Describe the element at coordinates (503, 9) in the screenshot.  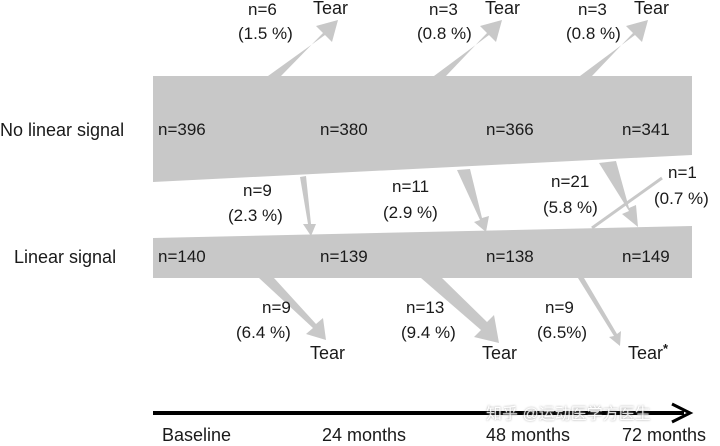
I see `top-tear-2-label: Tear` at that location.